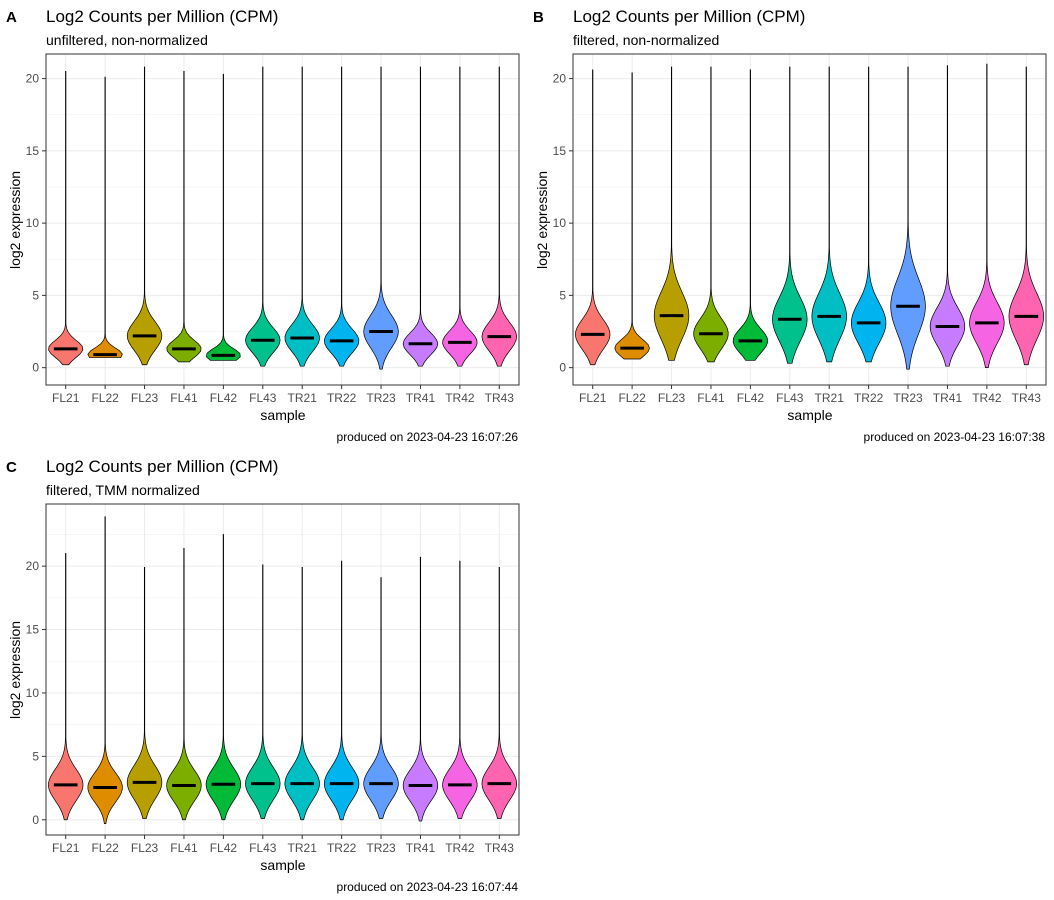 The width and height of the screenshot is (1054, 900). I want to click on violin-fl41, so click(711, 214).